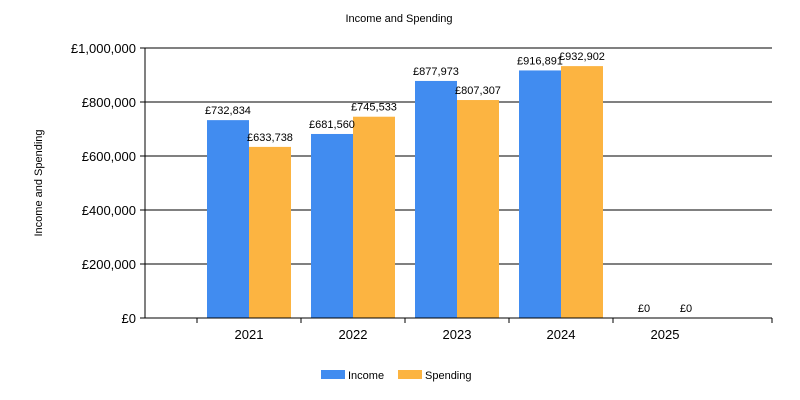 This screenshot has width=800, height=400. What do you see at coordinates (410, 374) in the screenshot?
I see `legend-swatch-spending` at bounding box center [410, 374].